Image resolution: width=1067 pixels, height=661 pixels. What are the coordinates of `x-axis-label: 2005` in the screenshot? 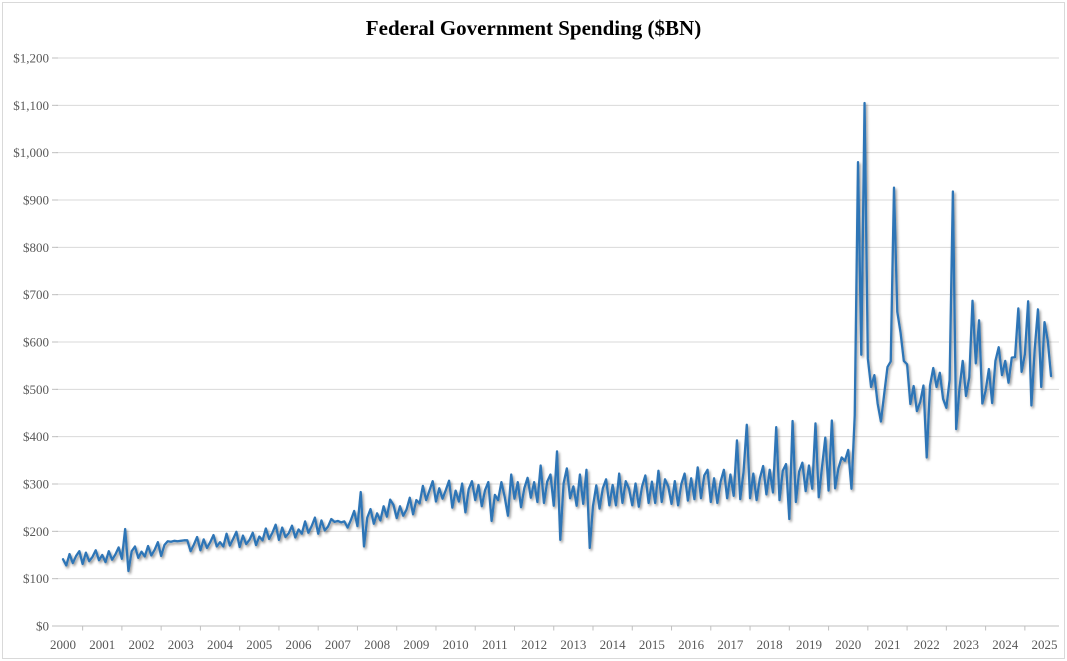 It's located at (259, 644).